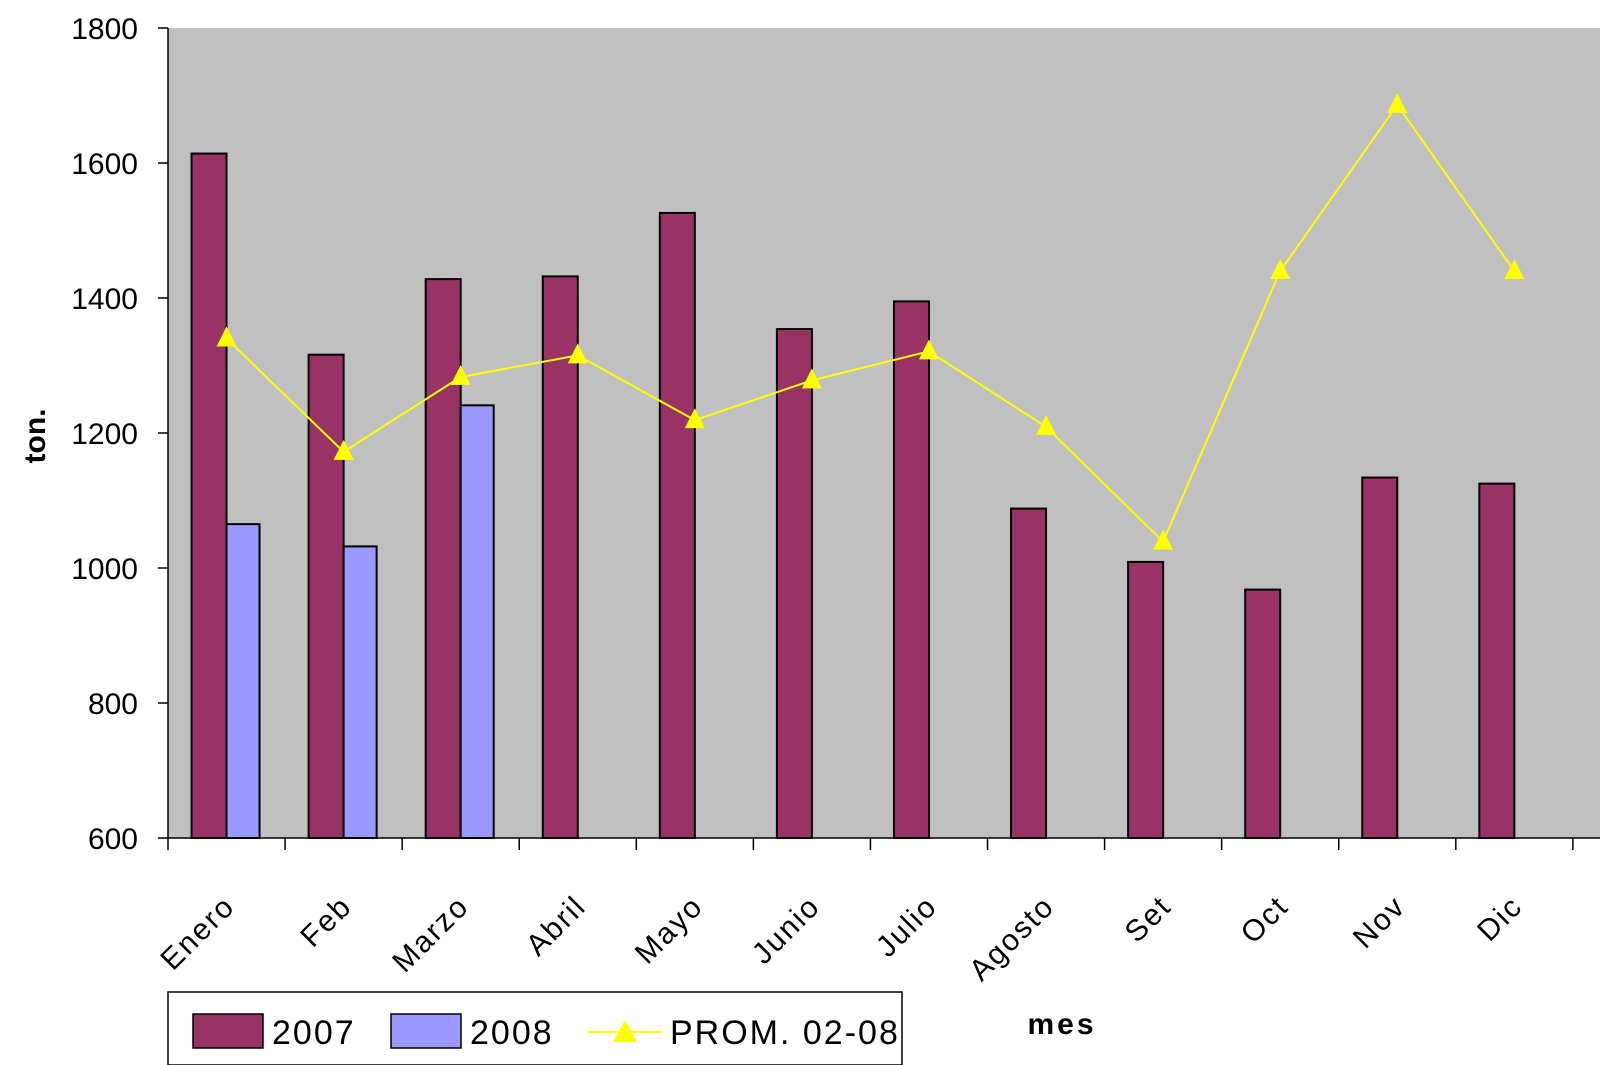  I want to click on prom-point-set, so click(1163, 539).